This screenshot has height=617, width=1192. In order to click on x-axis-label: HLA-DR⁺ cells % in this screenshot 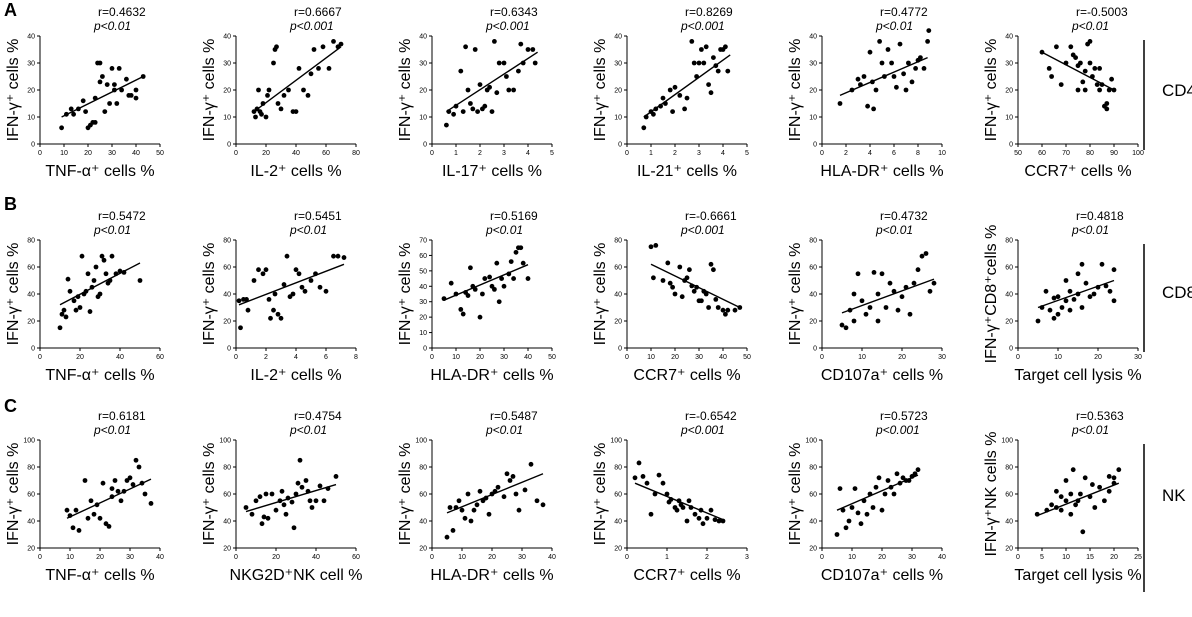, I will do `click(491, 575)`.